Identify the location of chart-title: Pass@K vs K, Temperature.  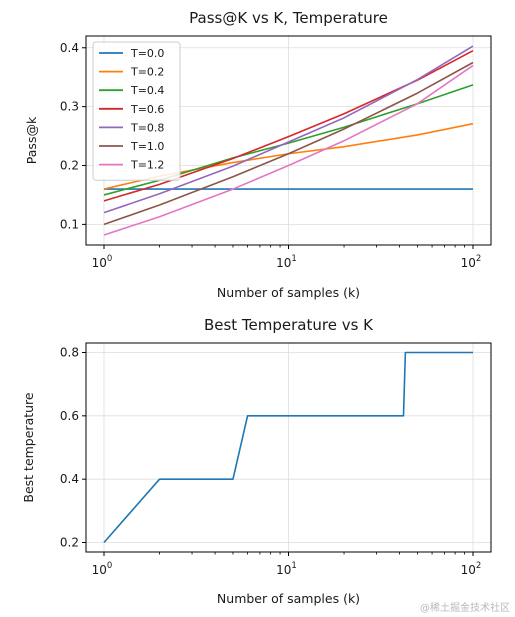
(288, 18).